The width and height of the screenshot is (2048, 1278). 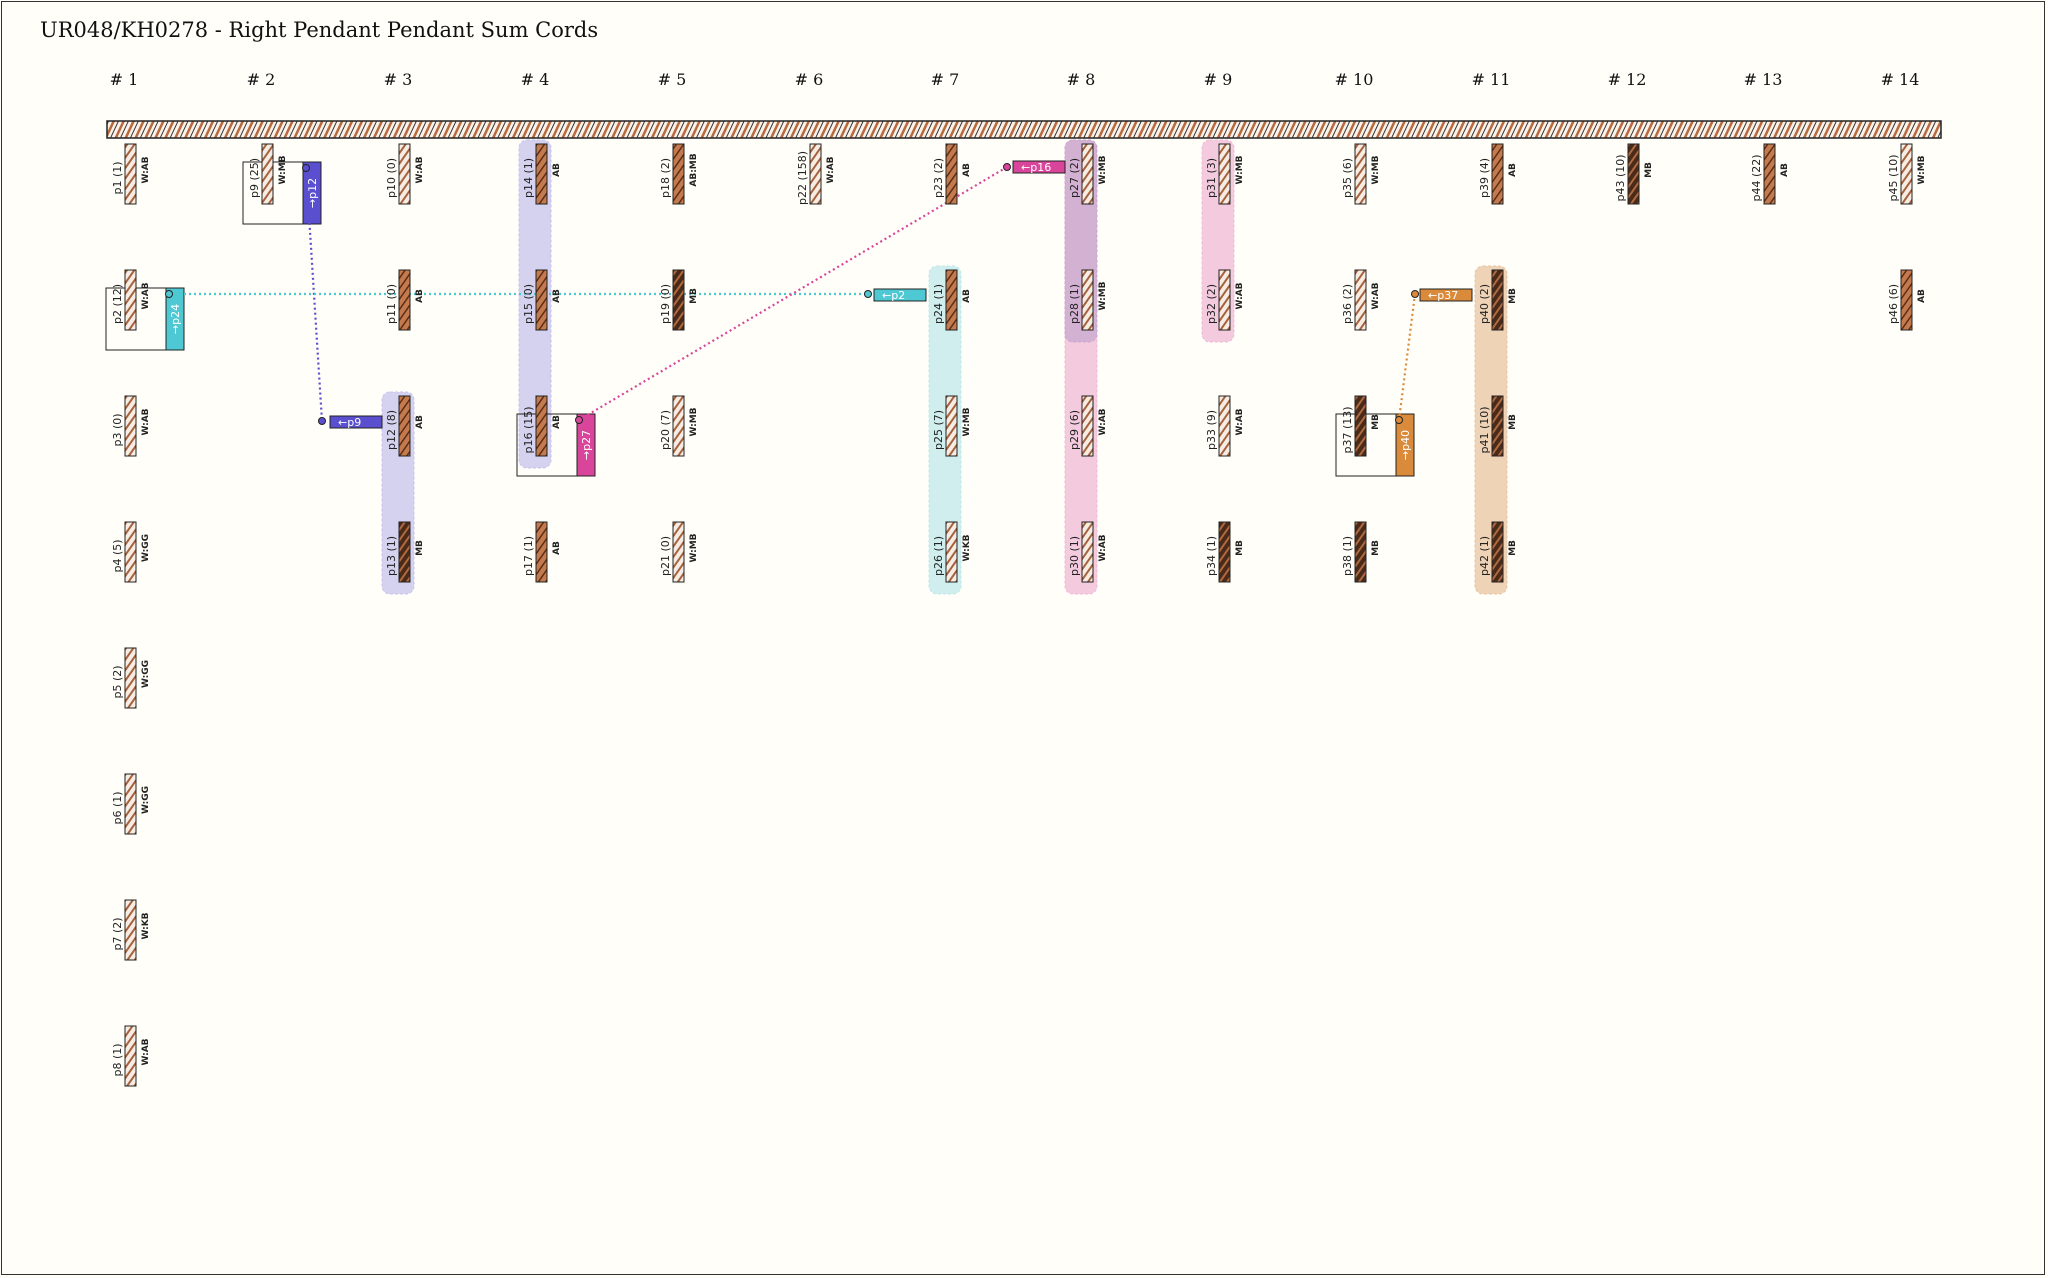 What do you see at coordinates (1211, 556) in the screenshot?
I see `cord-label: p34 (1)` at bounding box center [1211, 556].